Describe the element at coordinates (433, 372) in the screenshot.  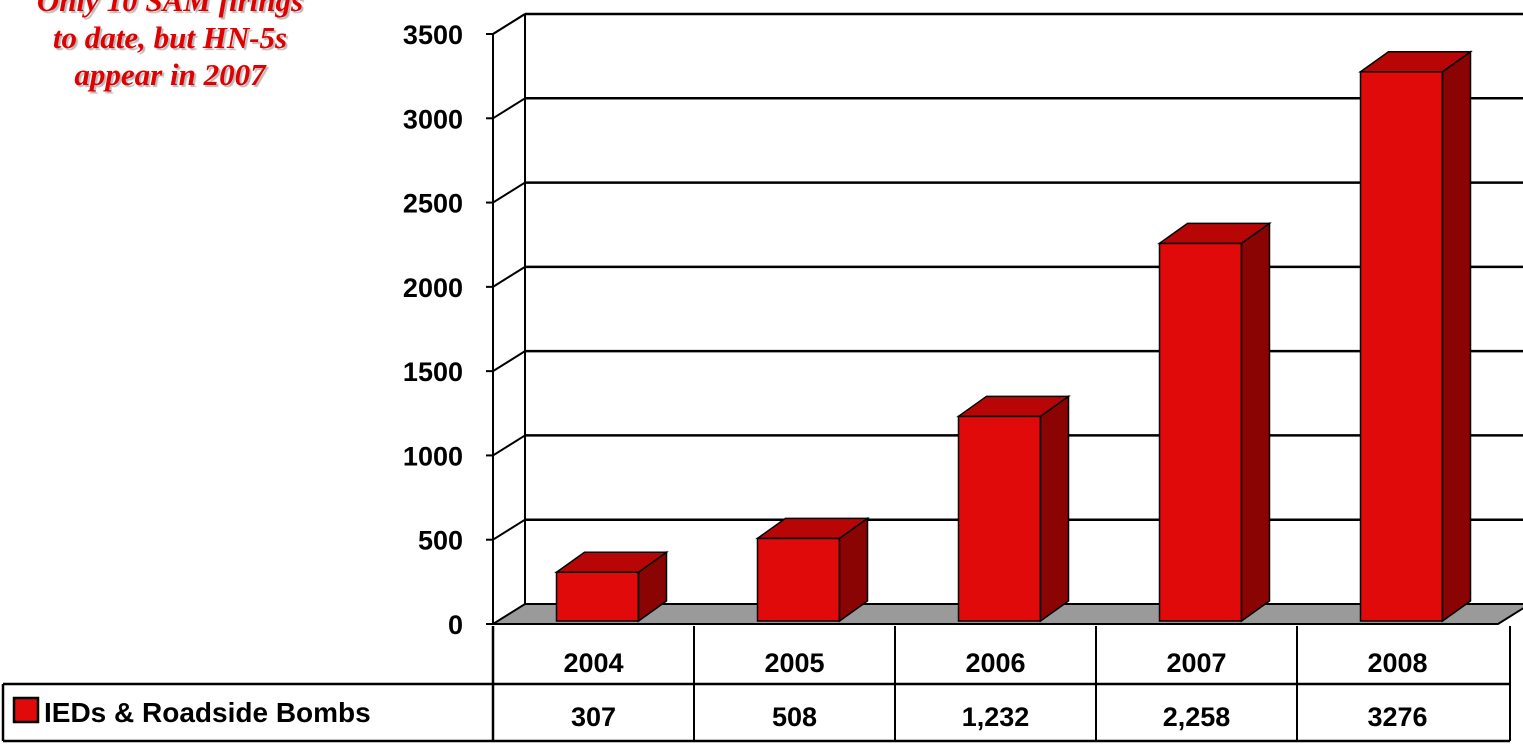
I see `y-tick-label: 1500` at that location.